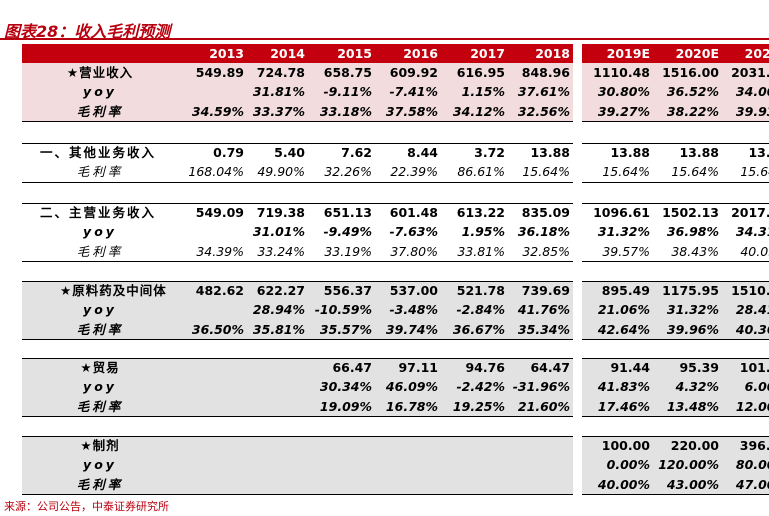 This screenshot has width=769, height=516. I want to click on forecast-cell: 895.49, so click(625, 290).